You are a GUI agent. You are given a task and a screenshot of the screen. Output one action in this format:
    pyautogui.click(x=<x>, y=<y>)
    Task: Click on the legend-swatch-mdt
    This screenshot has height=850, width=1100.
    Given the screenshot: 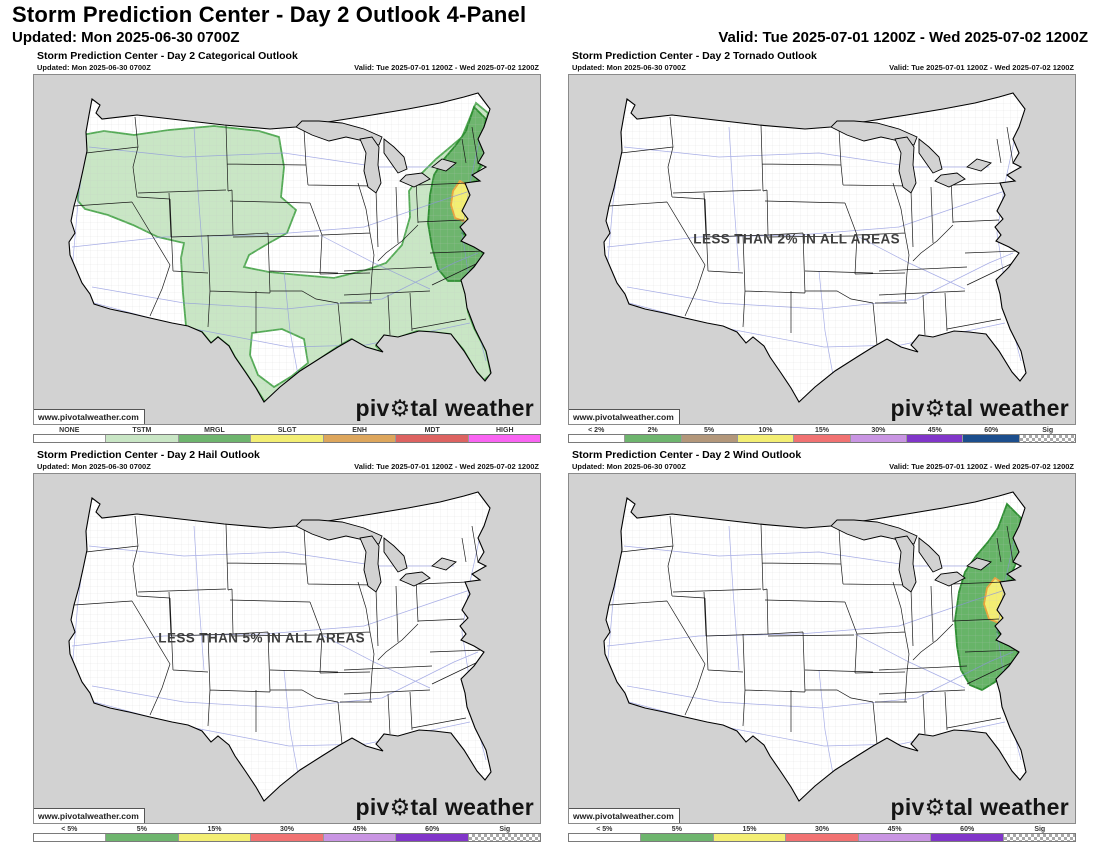 What is the action you would take?
    pyautogui.click(x=432, y=438)
    